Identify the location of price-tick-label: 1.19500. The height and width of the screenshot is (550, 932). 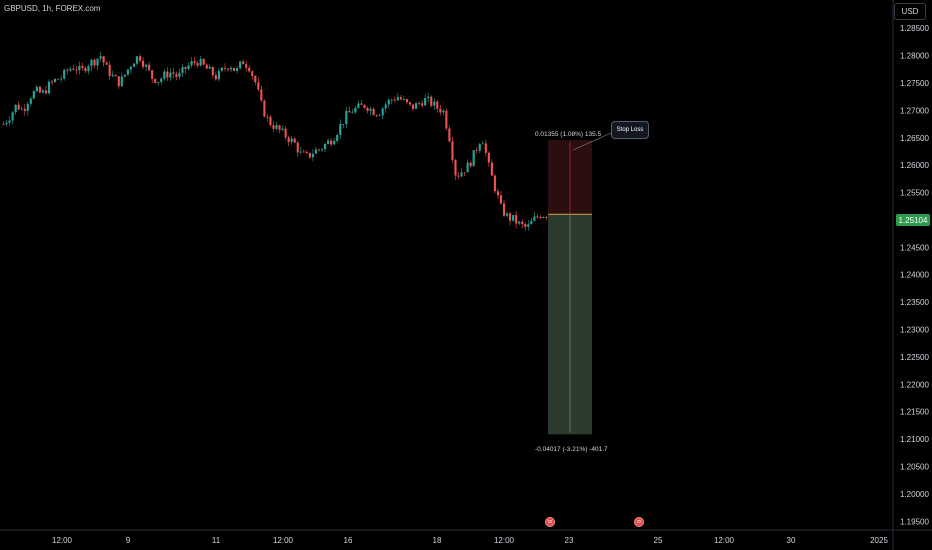
(914, 521).